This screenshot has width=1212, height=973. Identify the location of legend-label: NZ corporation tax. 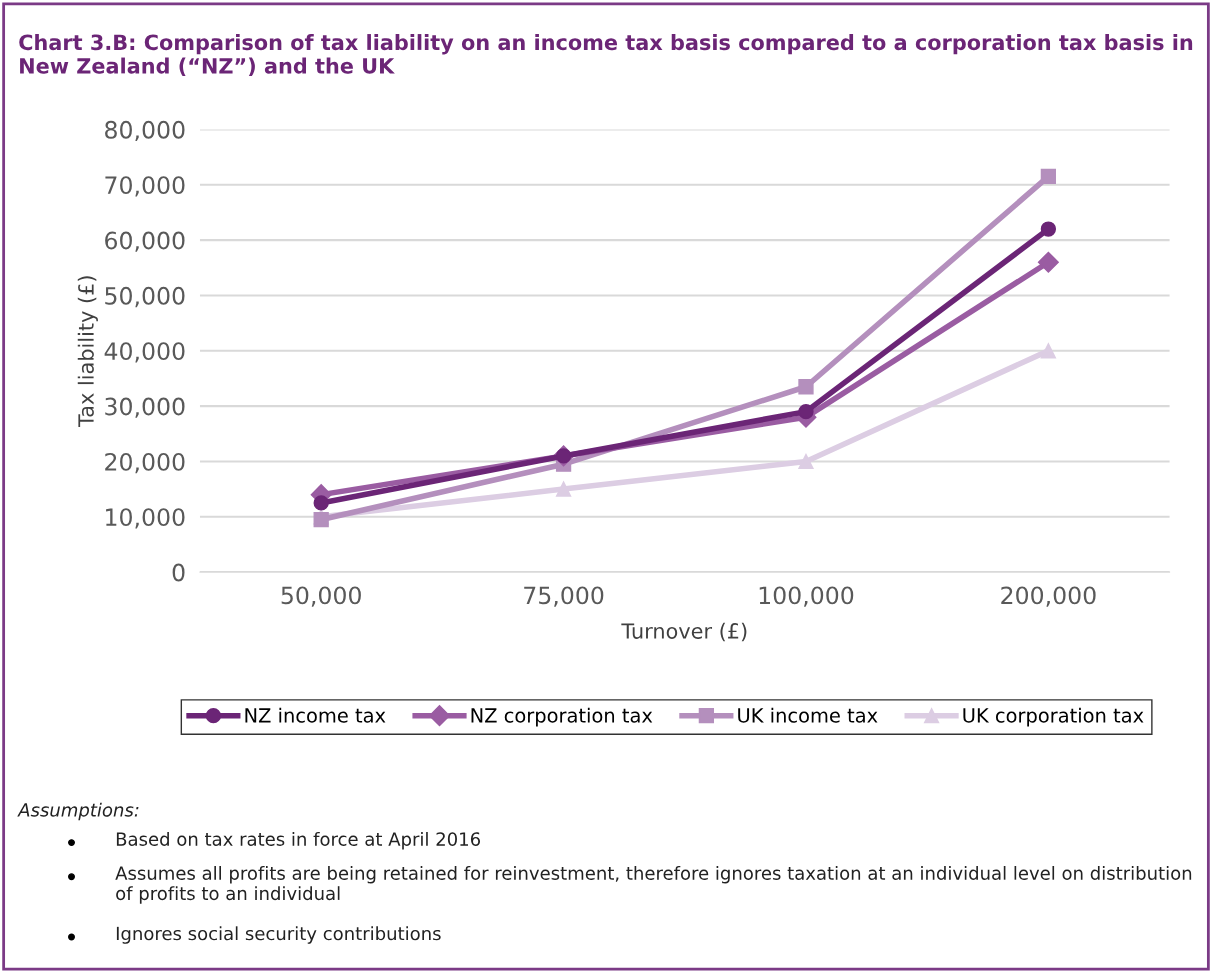
(562, 717).